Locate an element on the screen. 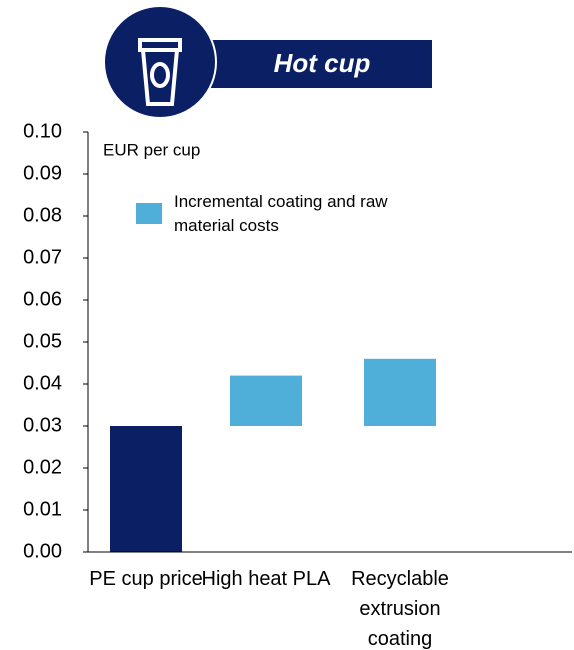 The height and width of the screenshot is (650, 574). x-tick-label: PE cup price is located at coordinates (146, 579).